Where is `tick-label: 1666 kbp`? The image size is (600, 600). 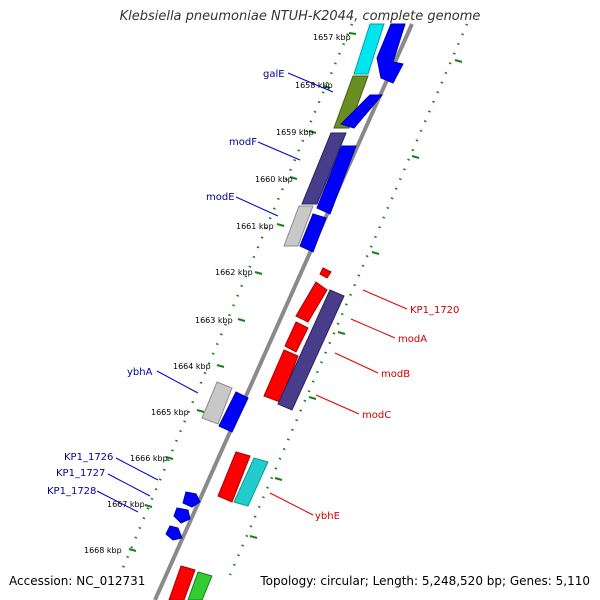 tick-label: 1666 kbp is located at coordinates (149, 458).